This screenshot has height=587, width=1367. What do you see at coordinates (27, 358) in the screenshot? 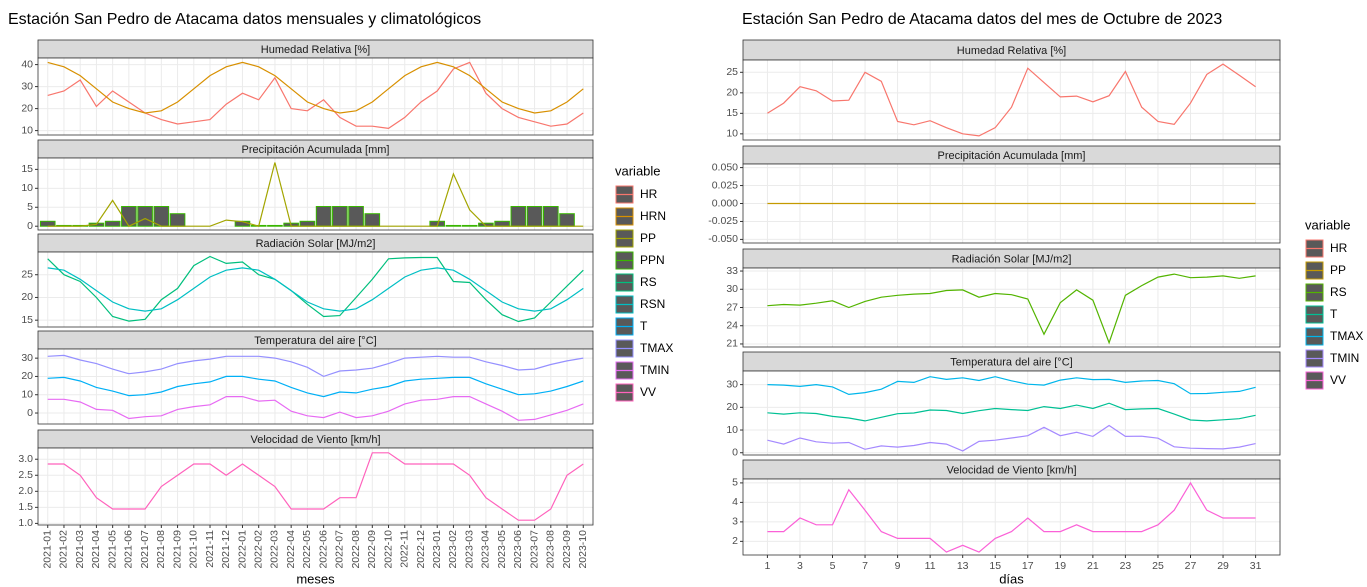
I see `y-tick-label: 30` at bounding box center [27, 358].